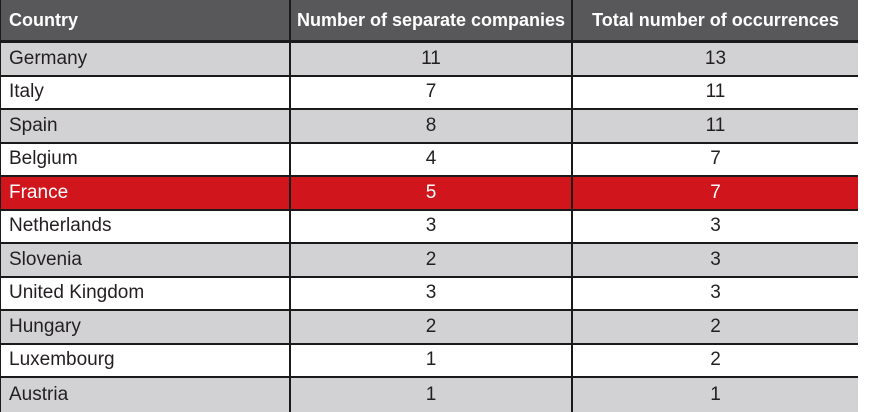 The width and height of the screenshot is (875, 412). I want to click on table-row-slovenia: Slovenia 2 3, so click(429, 261).